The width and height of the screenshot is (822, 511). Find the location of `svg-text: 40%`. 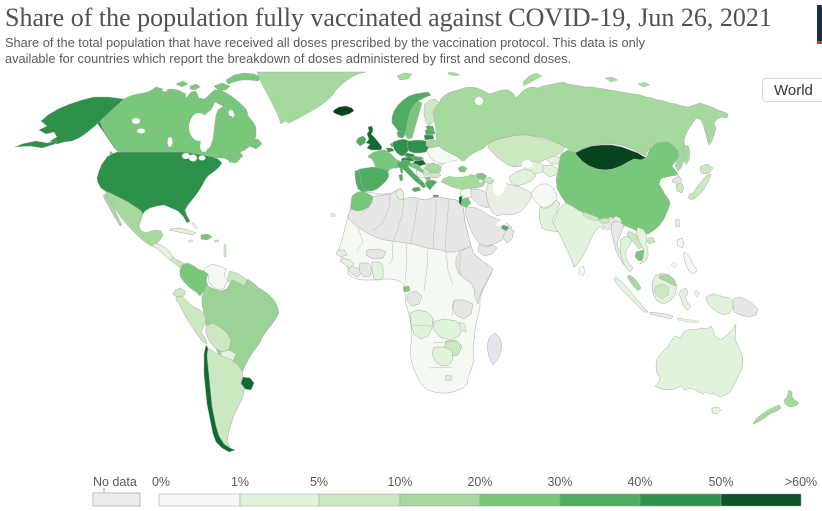

svg-text: 40% is located at coordinates (639, 482).